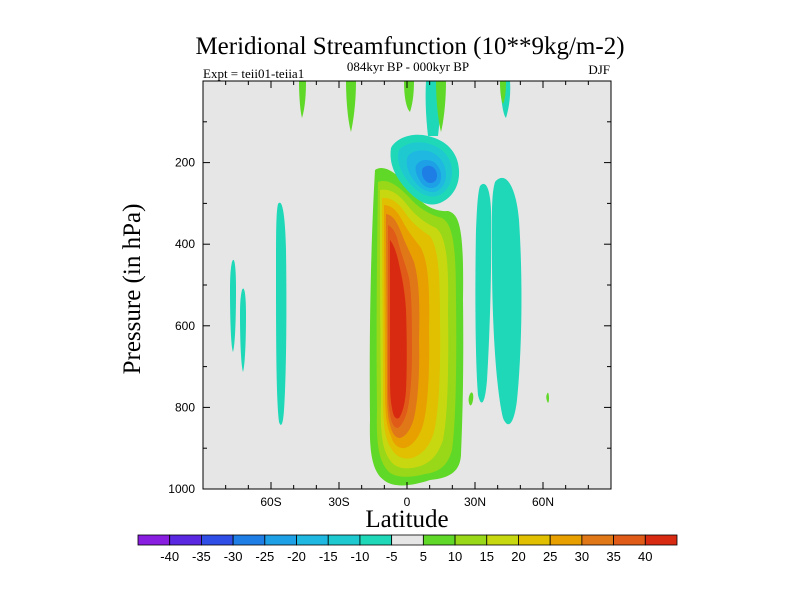  I want to click on y-tick-label: 1000, so click(181, 489).